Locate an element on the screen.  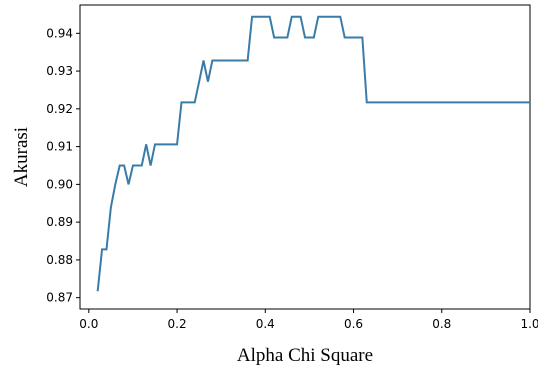
y-tick-label: 0.94 is located at coordinates (59, 33).